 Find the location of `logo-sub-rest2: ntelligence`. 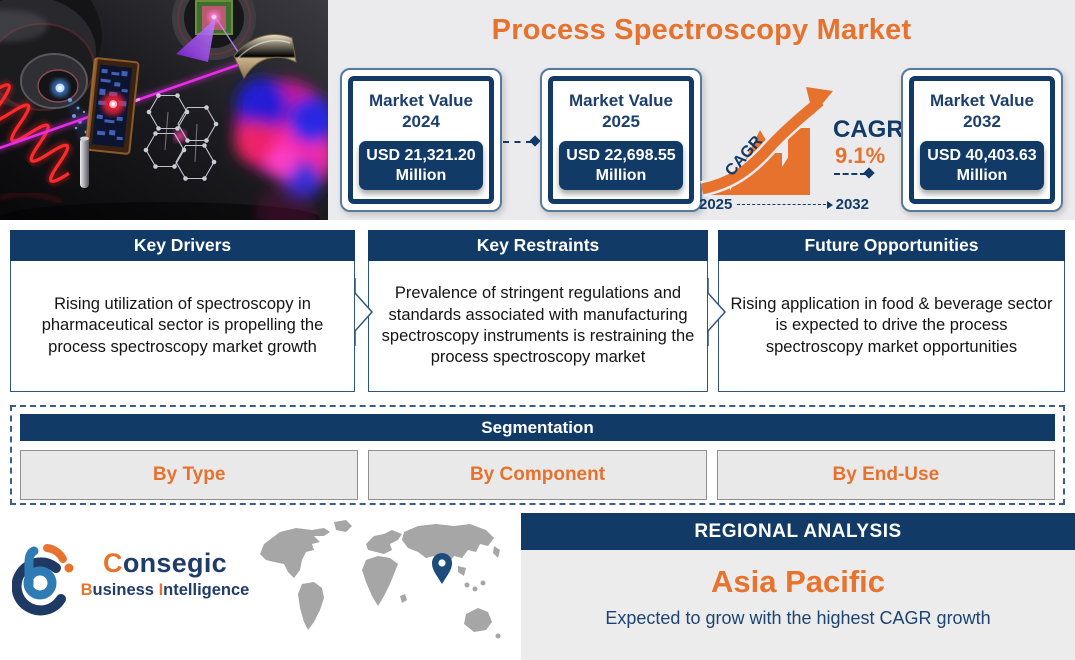

logo-sub-rest2: ntelligence is located at coordinates (206, 590).